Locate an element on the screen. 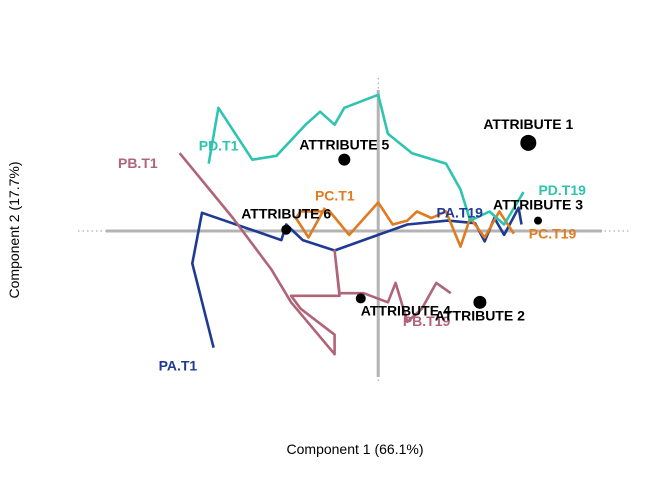 This screenshot has height=480, width=672. series-line-pa is located at coordinates (357, 277).